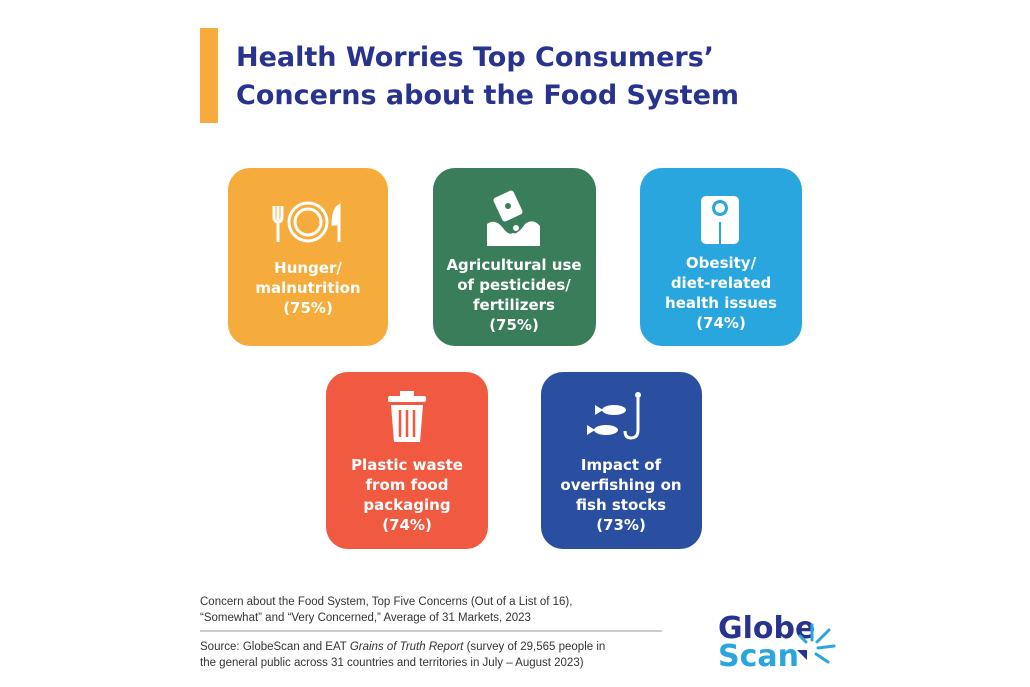 Image resolution: width=1030 pixels, height=687 pixels. Describe the element at coordinates (306, 222) in the screenshot. I see `plate-icon` at that location.